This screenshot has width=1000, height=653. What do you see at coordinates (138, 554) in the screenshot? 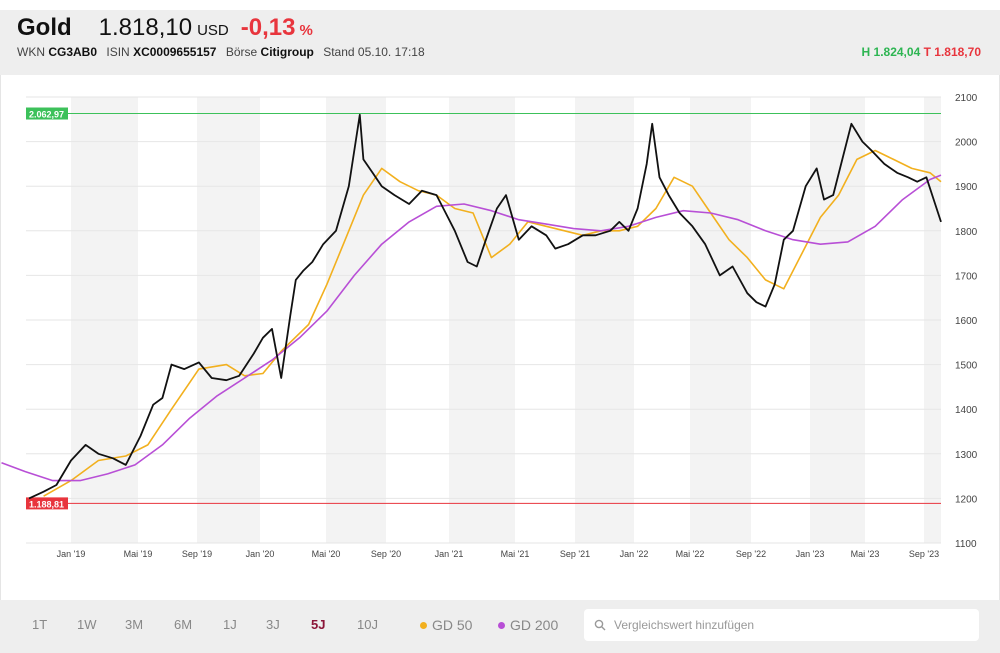
I see `x-tick-label: Mai '19` at bounding box center [138, 554].